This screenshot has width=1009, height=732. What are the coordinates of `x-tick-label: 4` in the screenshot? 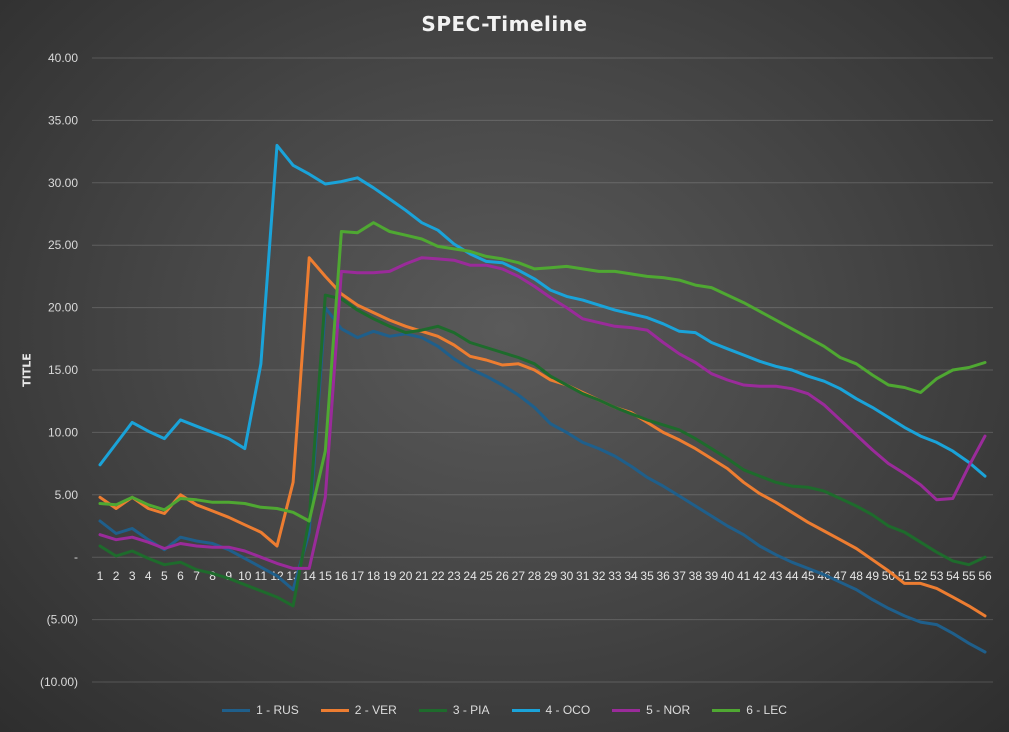 It's located at (148, 576).